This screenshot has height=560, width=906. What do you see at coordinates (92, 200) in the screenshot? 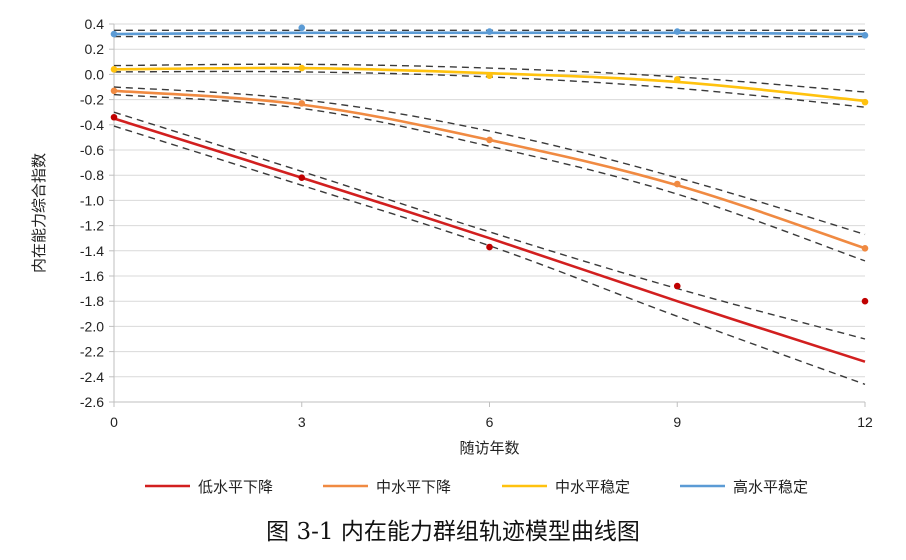
I see `y-tick-label: -1.0` at bounding box center [92, 200].